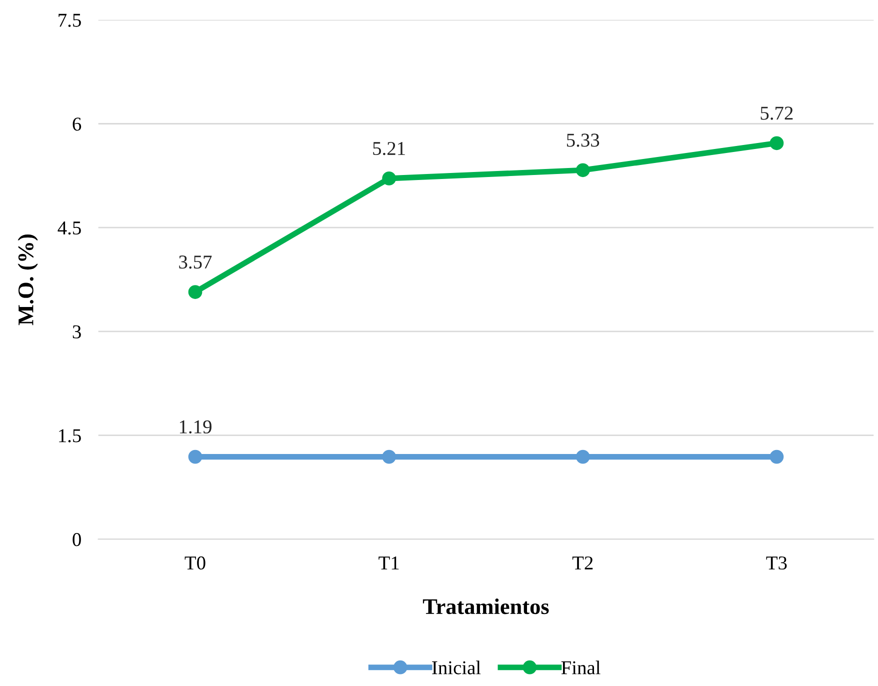  I want to click on data-label: 3.57, so click(195, 262).